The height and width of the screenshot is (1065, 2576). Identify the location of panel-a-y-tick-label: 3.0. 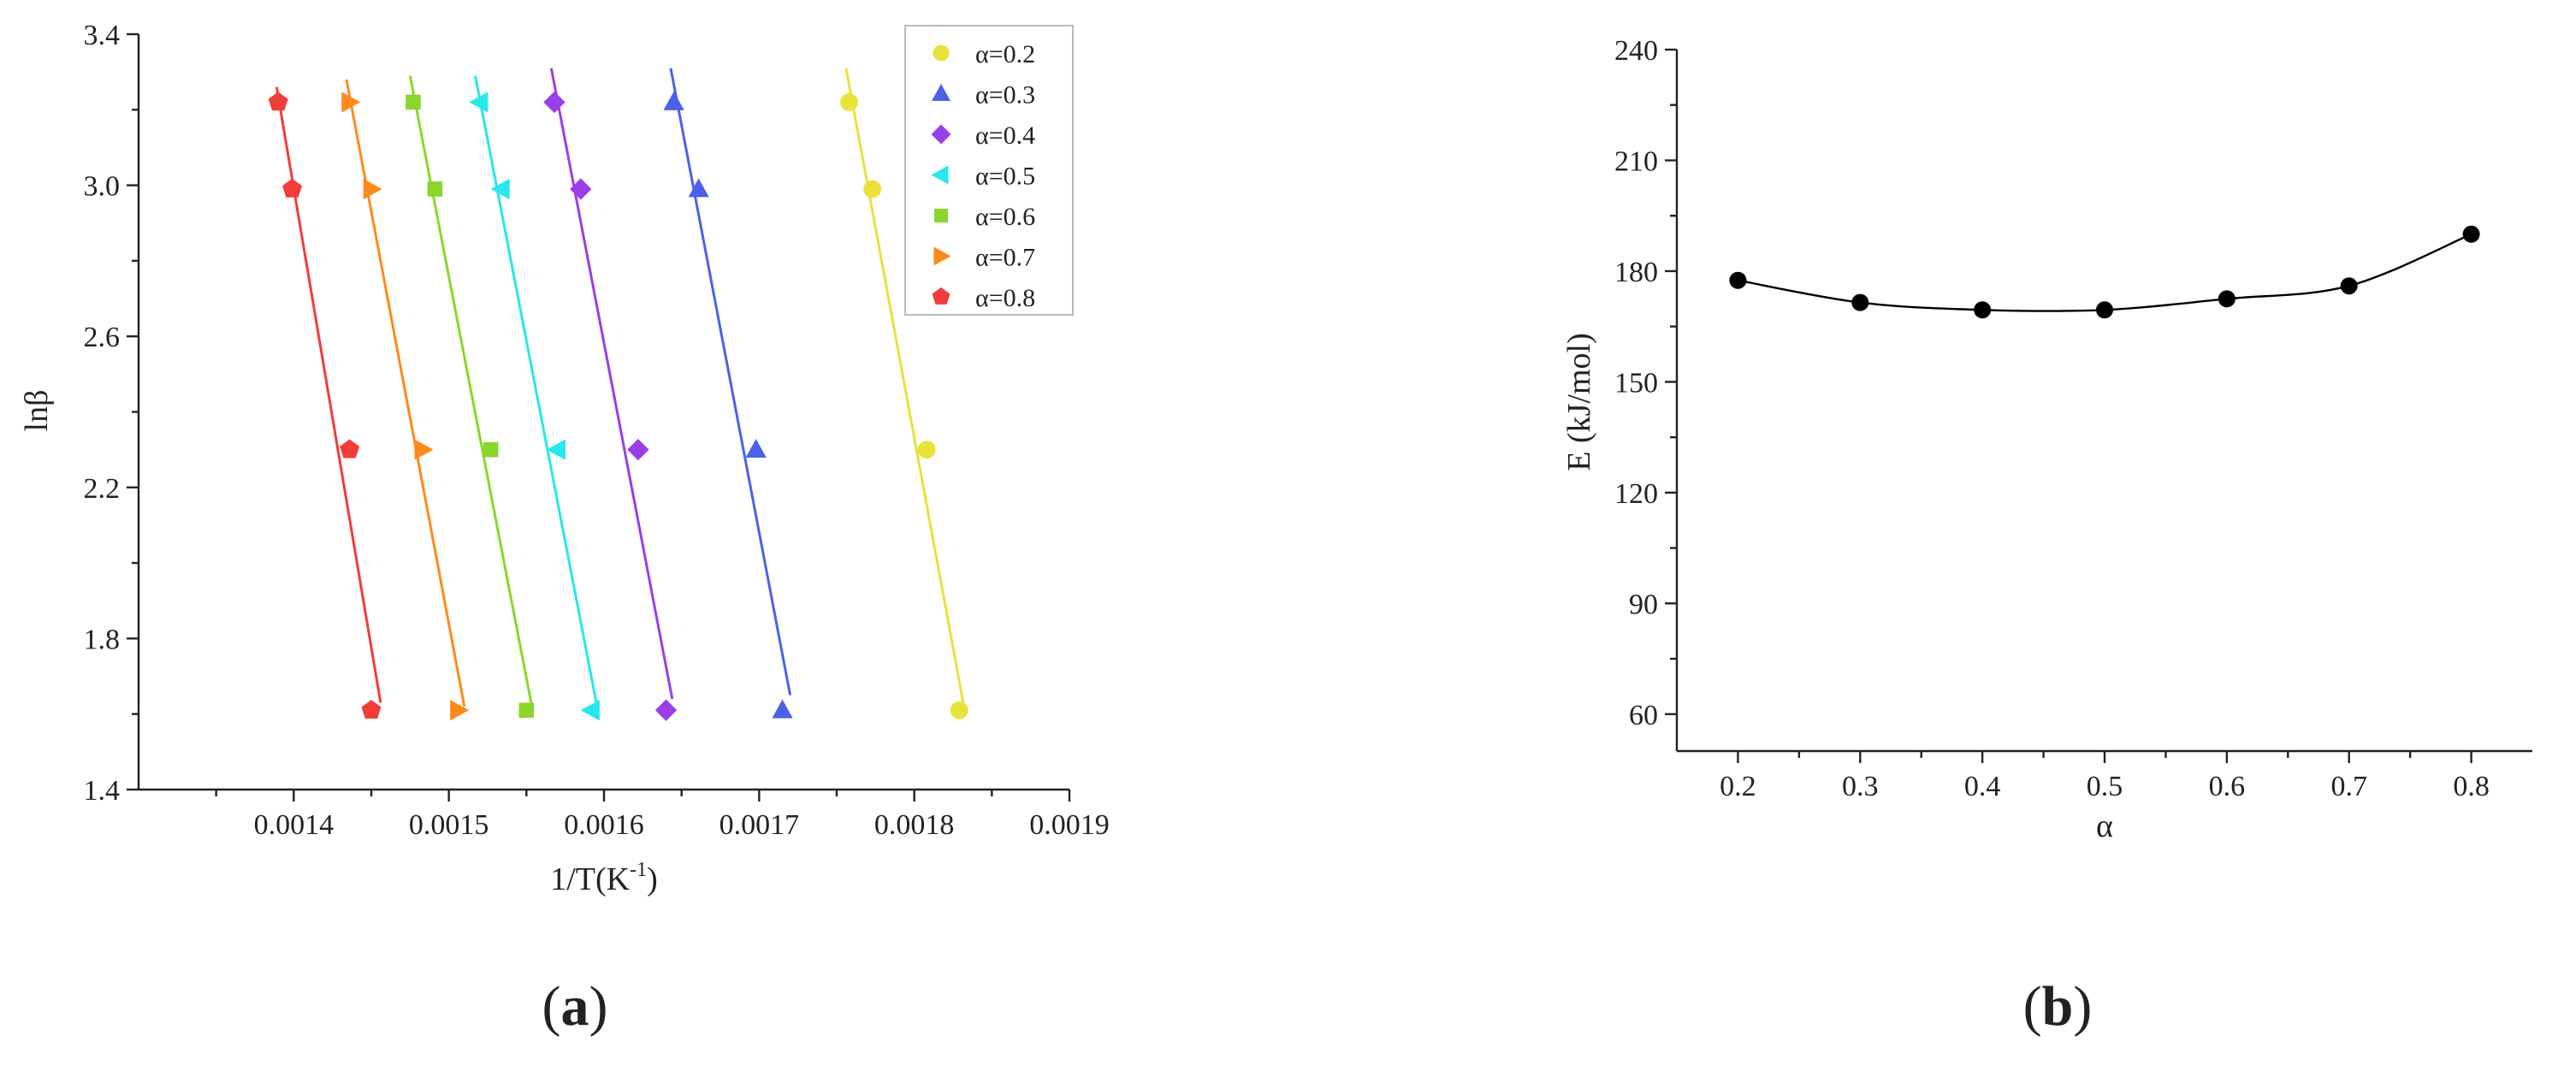
(102, 187).